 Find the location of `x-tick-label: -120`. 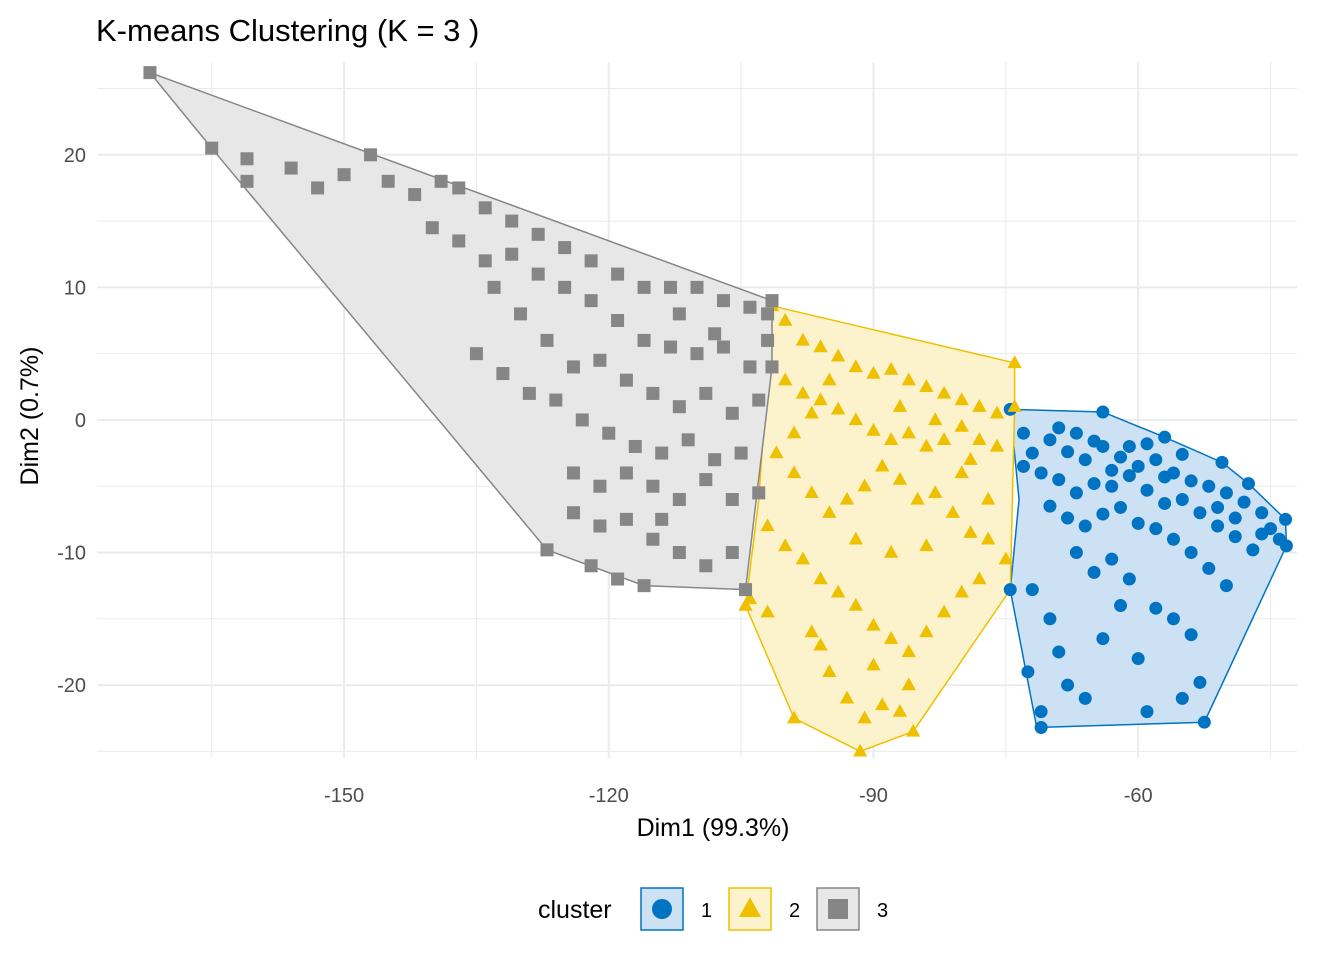

x-tick-label: -120 is located at coordinates (609, 796).